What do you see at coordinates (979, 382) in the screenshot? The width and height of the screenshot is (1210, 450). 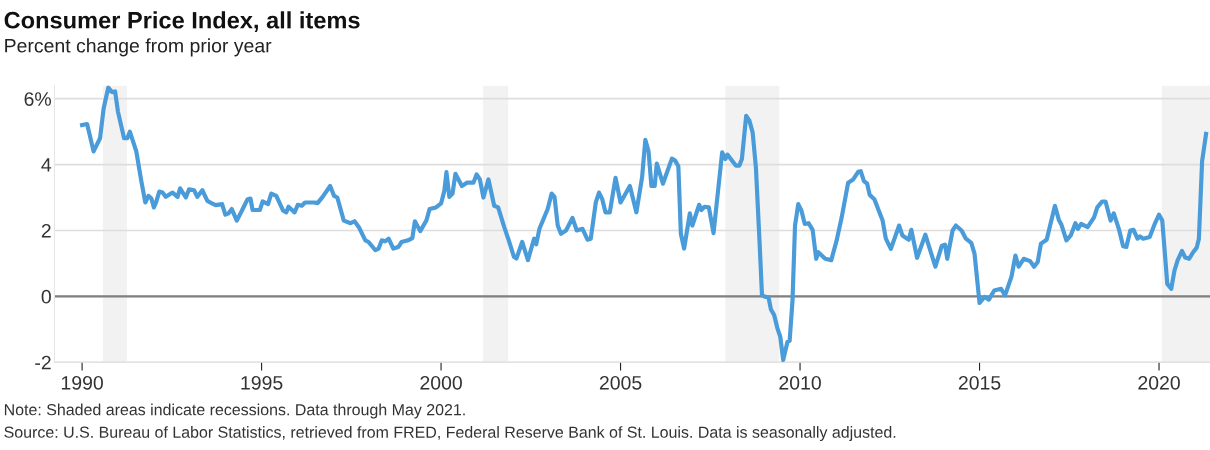 I see `x-tick-label: 2015` at bounding box center [979, 382].